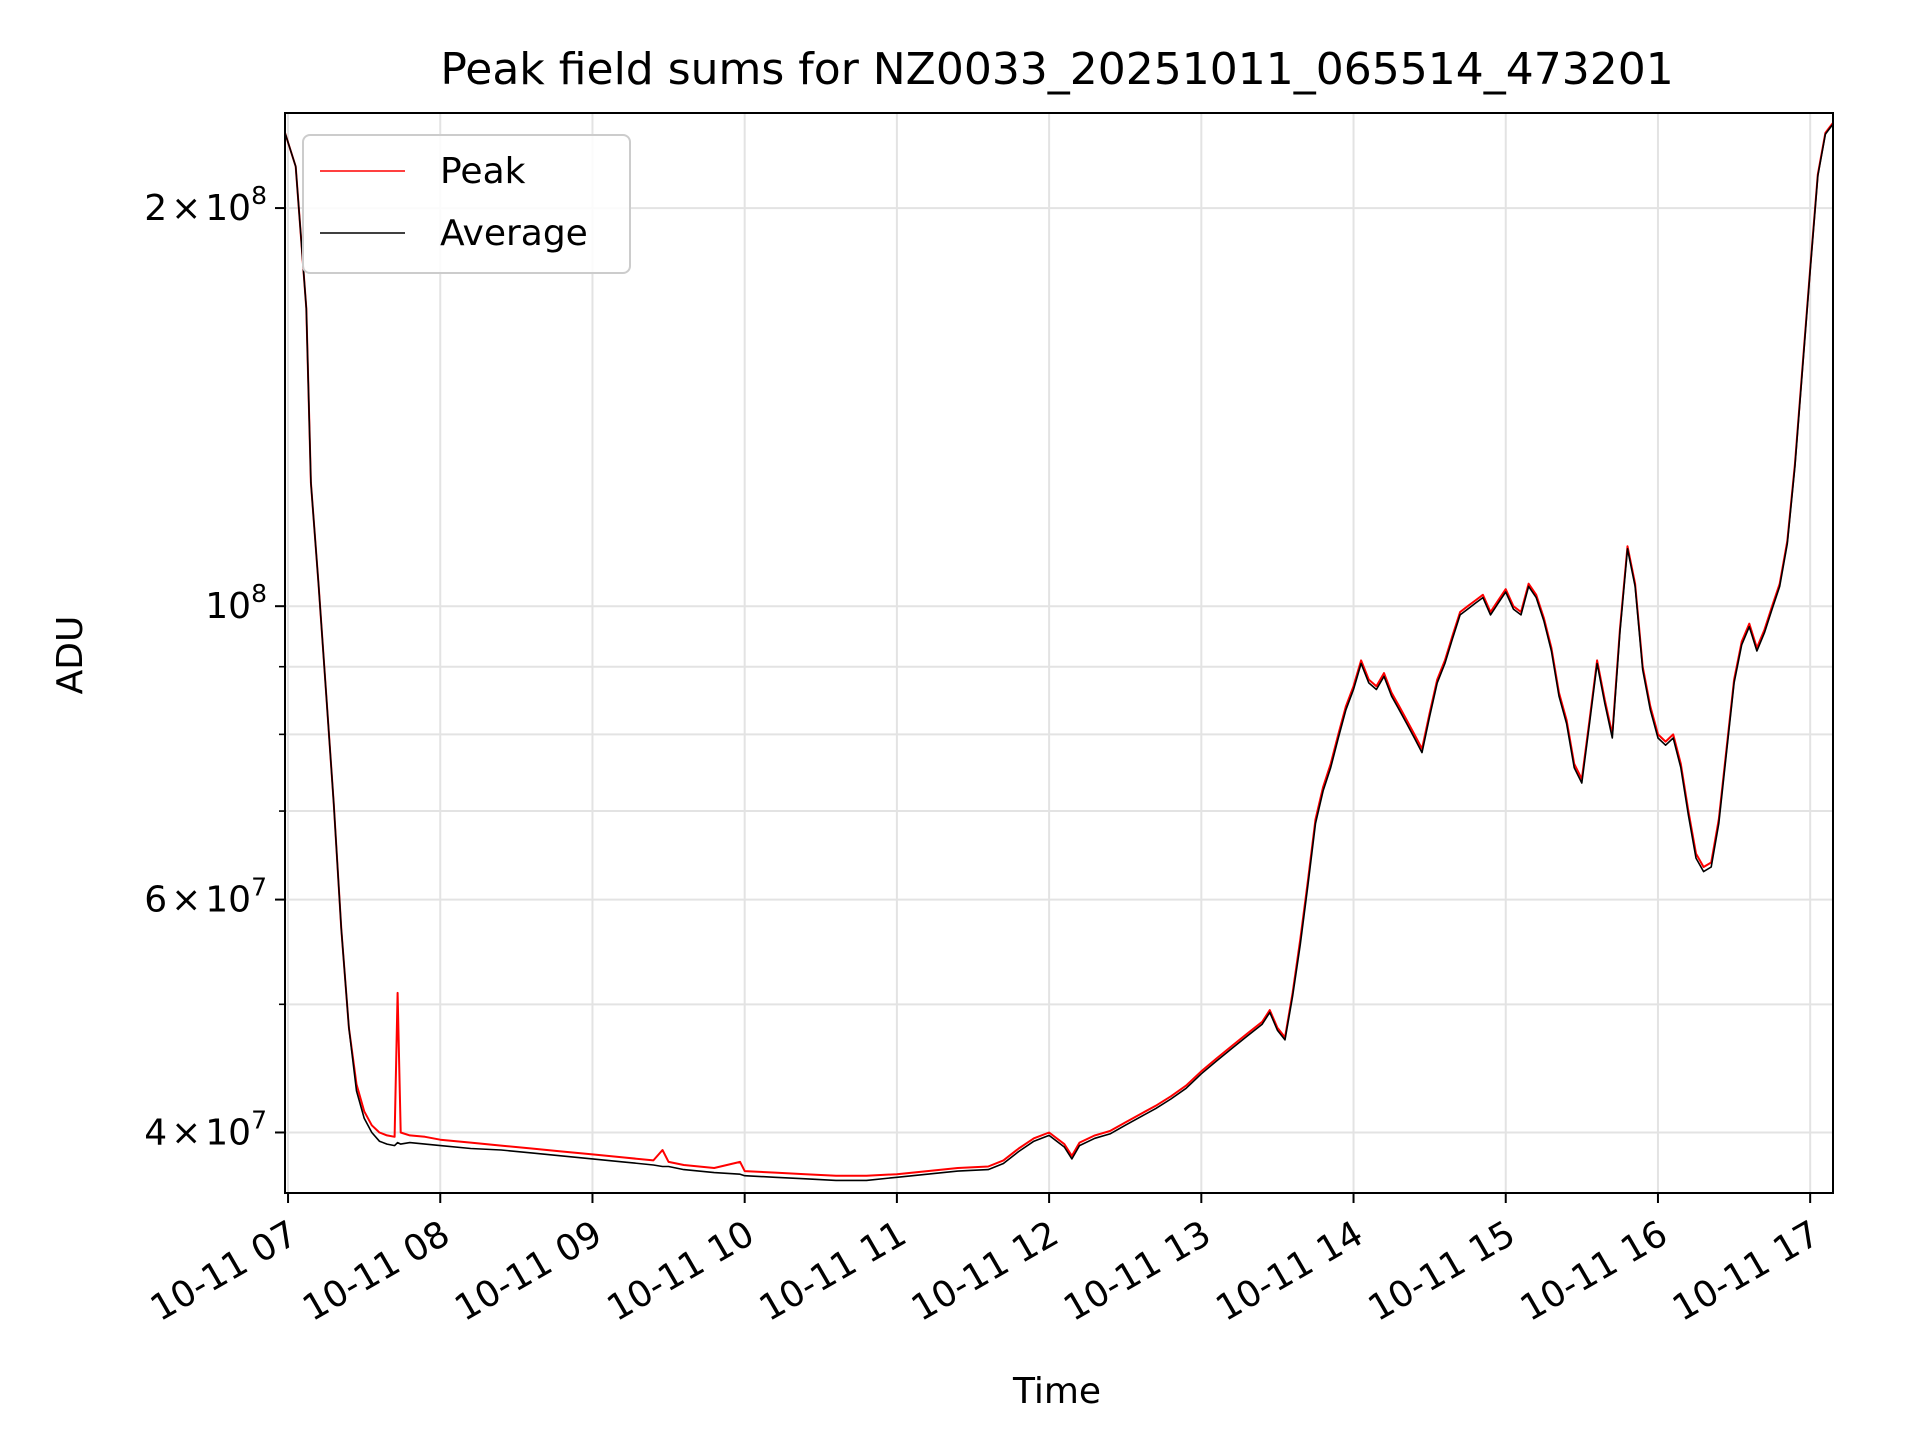 This screenshot has height=1440, width=1920. What do you see at coordinates (205, 1129) in the screenshot?
I see `y-tick-label: 4 × 10⁷` at bounding box center [205, 1129].